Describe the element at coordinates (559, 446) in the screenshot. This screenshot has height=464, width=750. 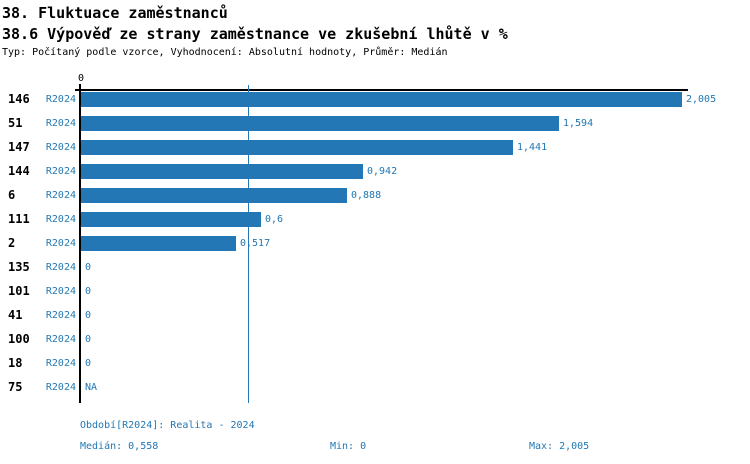
I see `stat-max: Max: 2,005` at that location.